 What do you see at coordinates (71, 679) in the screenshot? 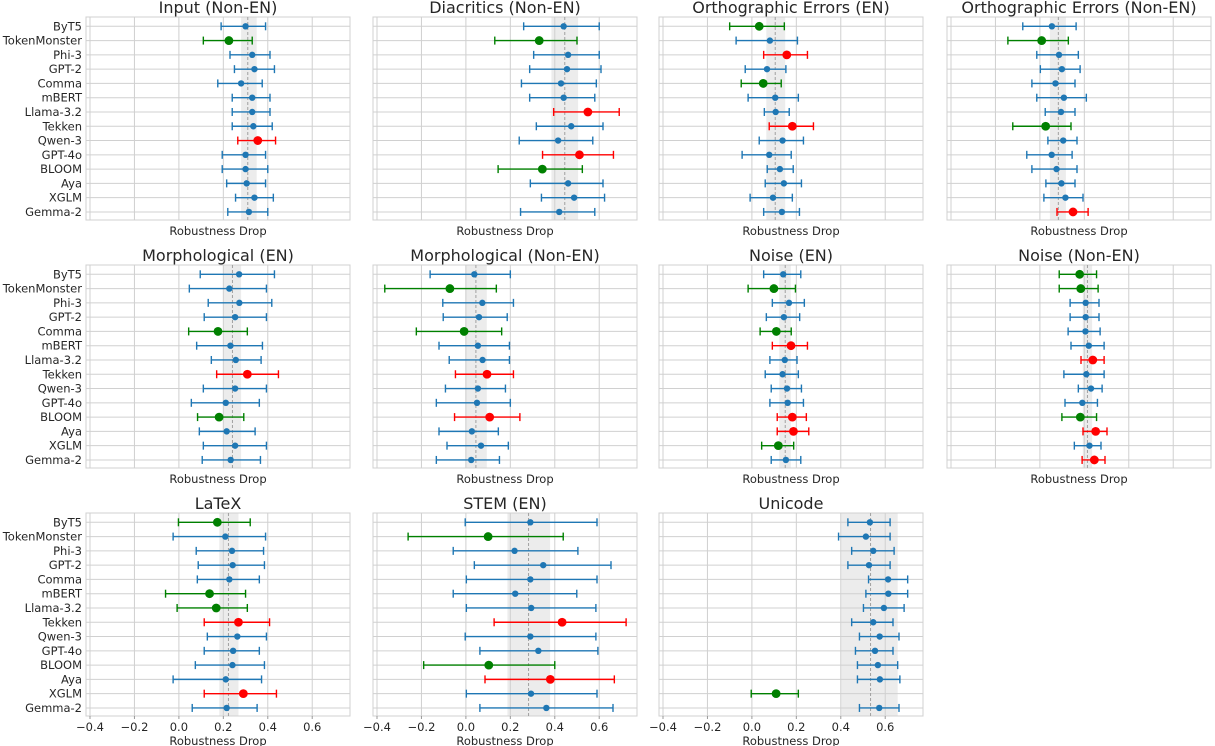
I see `y-tick-label: Aya` at bounding box center [71, 679].